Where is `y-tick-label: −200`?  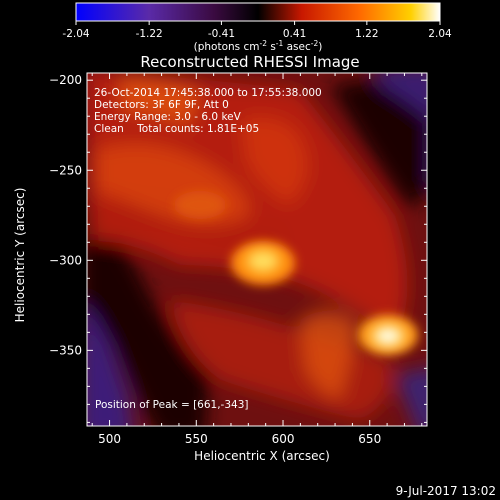 y-tick-label: −200 is located at coordinates (65, 80).